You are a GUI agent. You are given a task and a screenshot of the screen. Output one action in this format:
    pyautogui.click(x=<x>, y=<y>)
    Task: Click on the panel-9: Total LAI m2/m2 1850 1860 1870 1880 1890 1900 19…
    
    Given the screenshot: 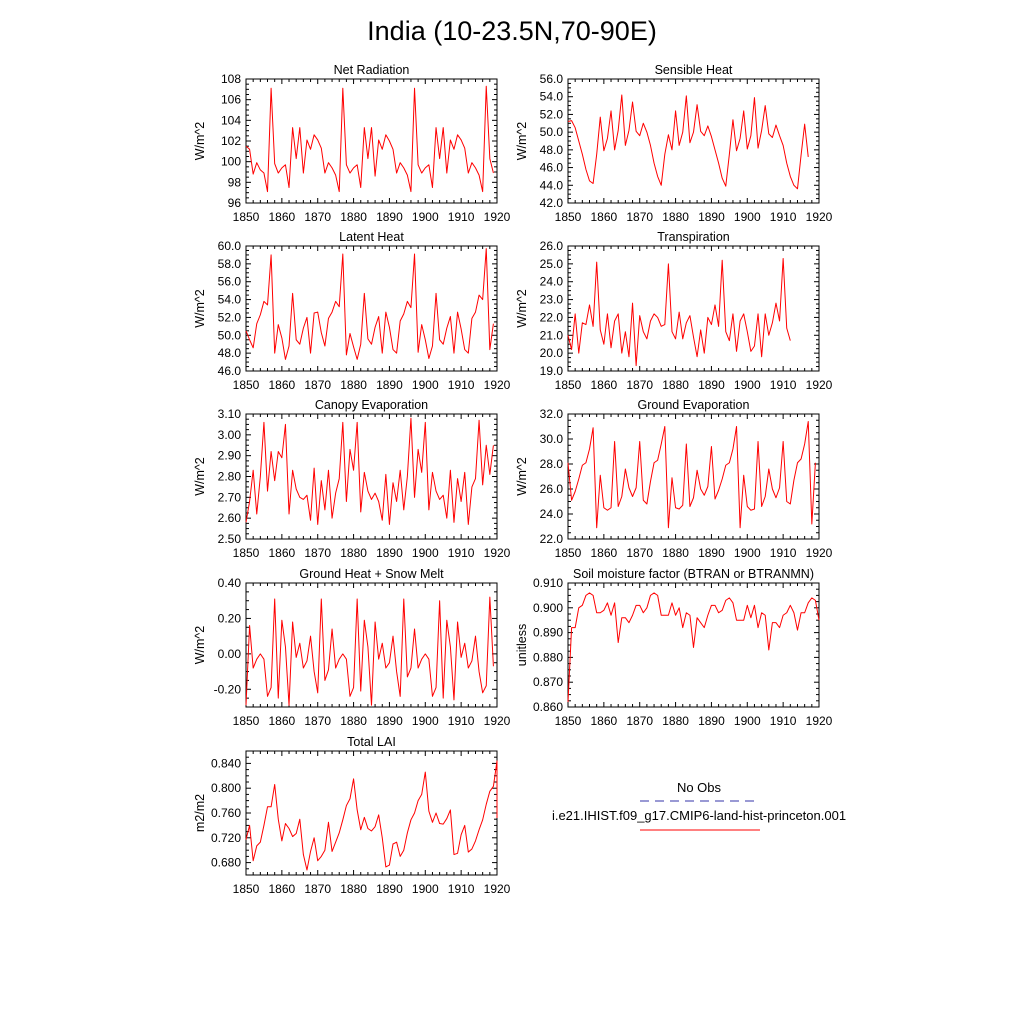 What is the action you would take?
    pyautogui.click(x=352, y=815)
    